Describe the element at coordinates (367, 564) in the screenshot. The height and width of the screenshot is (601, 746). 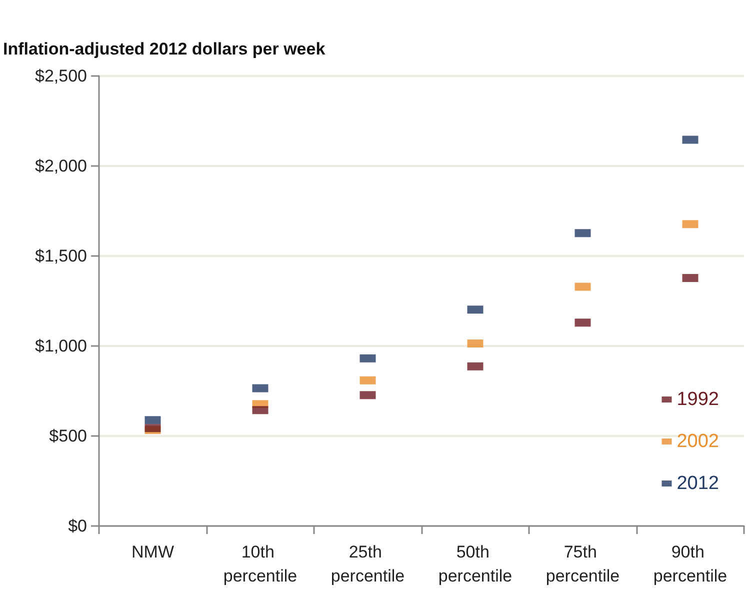
I see `x-tick-label: 25th percentile` at that location.